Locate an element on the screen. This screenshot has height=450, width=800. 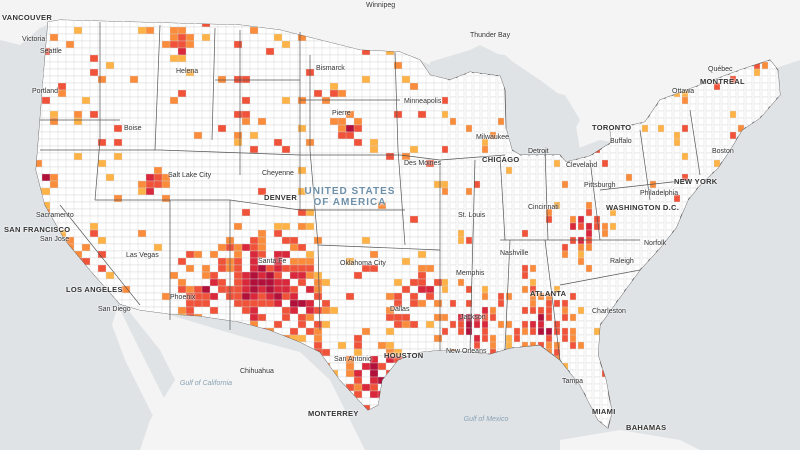
label-ottawa: Ottawa is located at coordinates (683, 91).